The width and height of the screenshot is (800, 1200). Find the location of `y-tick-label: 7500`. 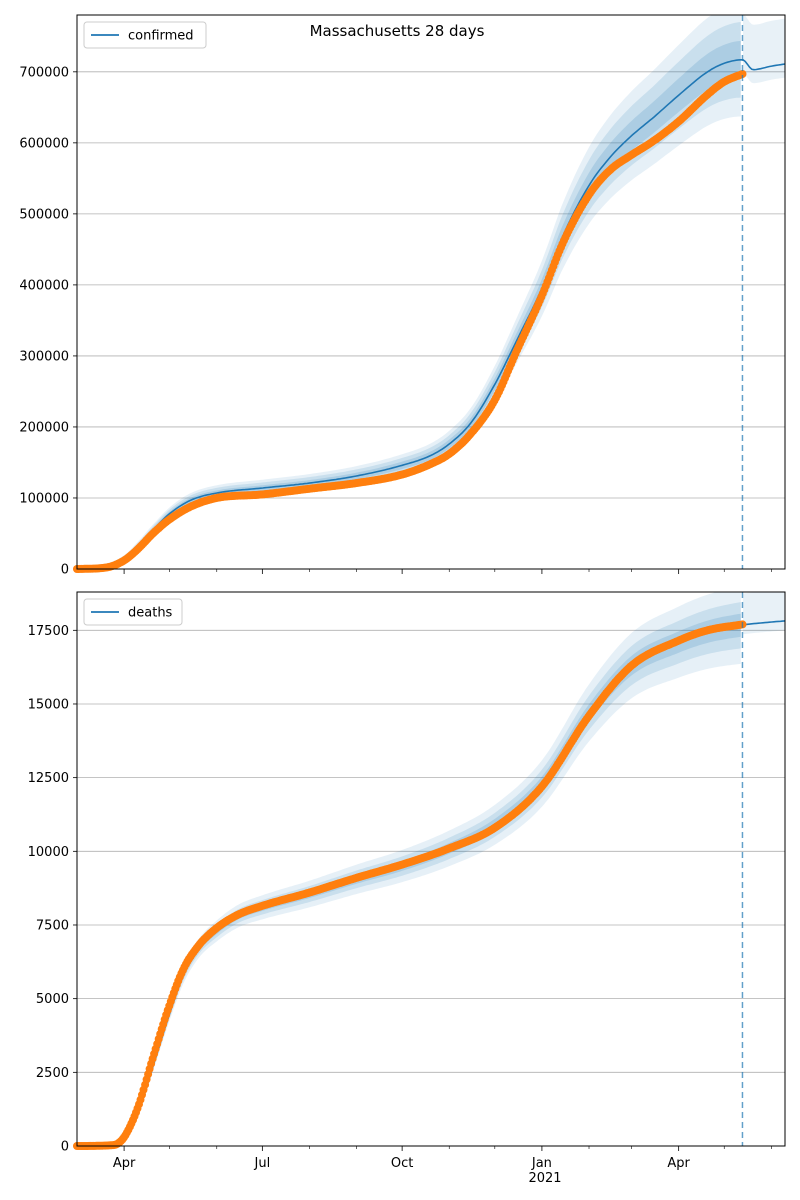

y-tick-label: 7500 is located at coordinates (52, 925).